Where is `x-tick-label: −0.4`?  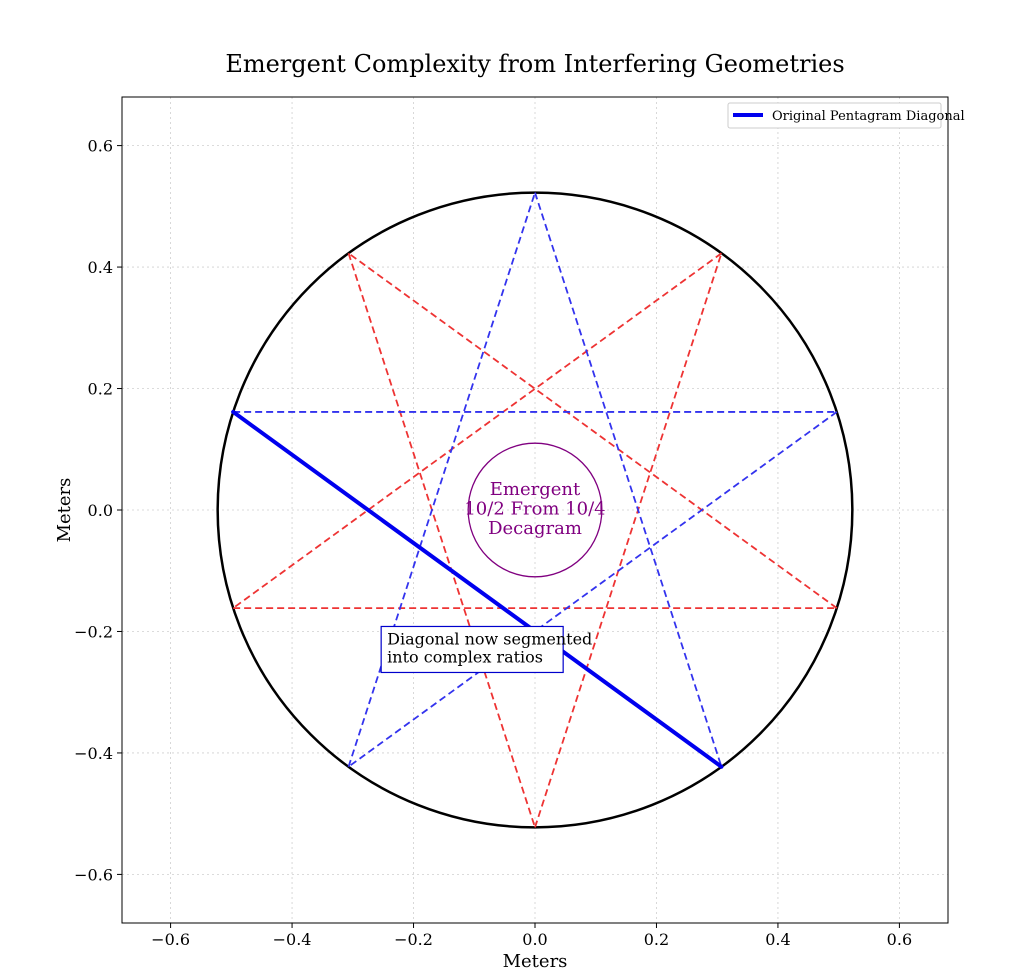 x-tick-label: −0.4 is located at coordinates (292, 939).